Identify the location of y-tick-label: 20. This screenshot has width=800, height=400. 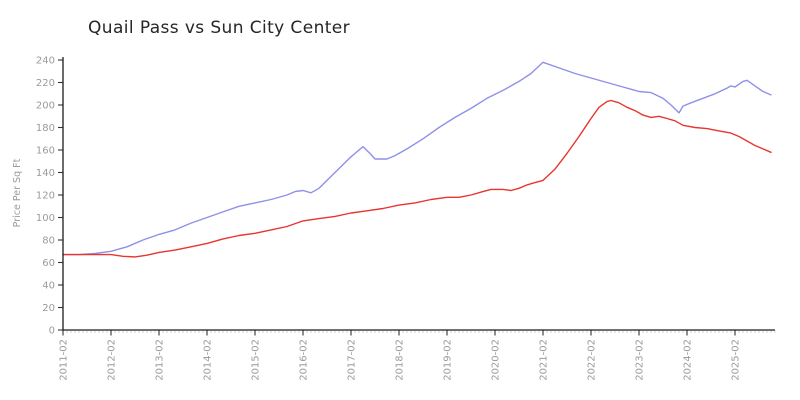
(48, 308).